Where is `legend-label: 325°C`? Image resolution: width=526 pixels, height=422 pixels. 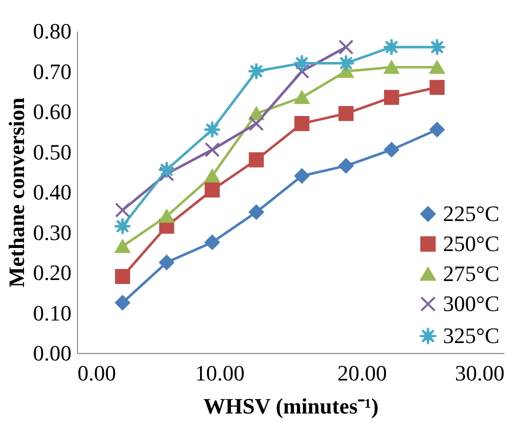
legend-label: 325°C is located at coordinates (471, 335).